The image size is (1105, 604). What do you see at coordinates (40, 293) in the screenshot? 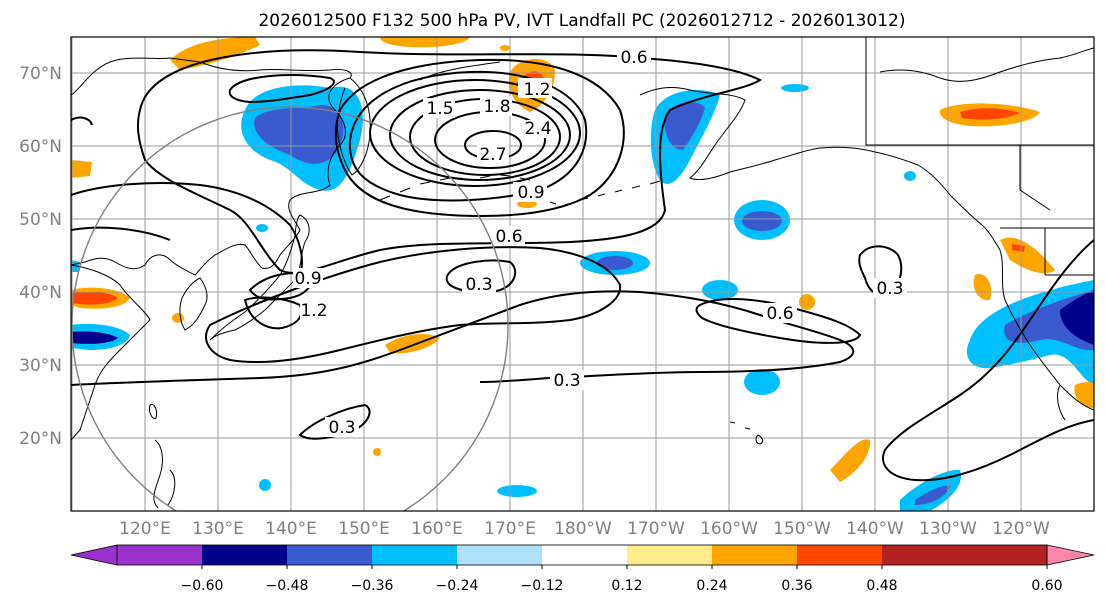
I see `lat-label: 40°N` at bounding box center [40, 293].